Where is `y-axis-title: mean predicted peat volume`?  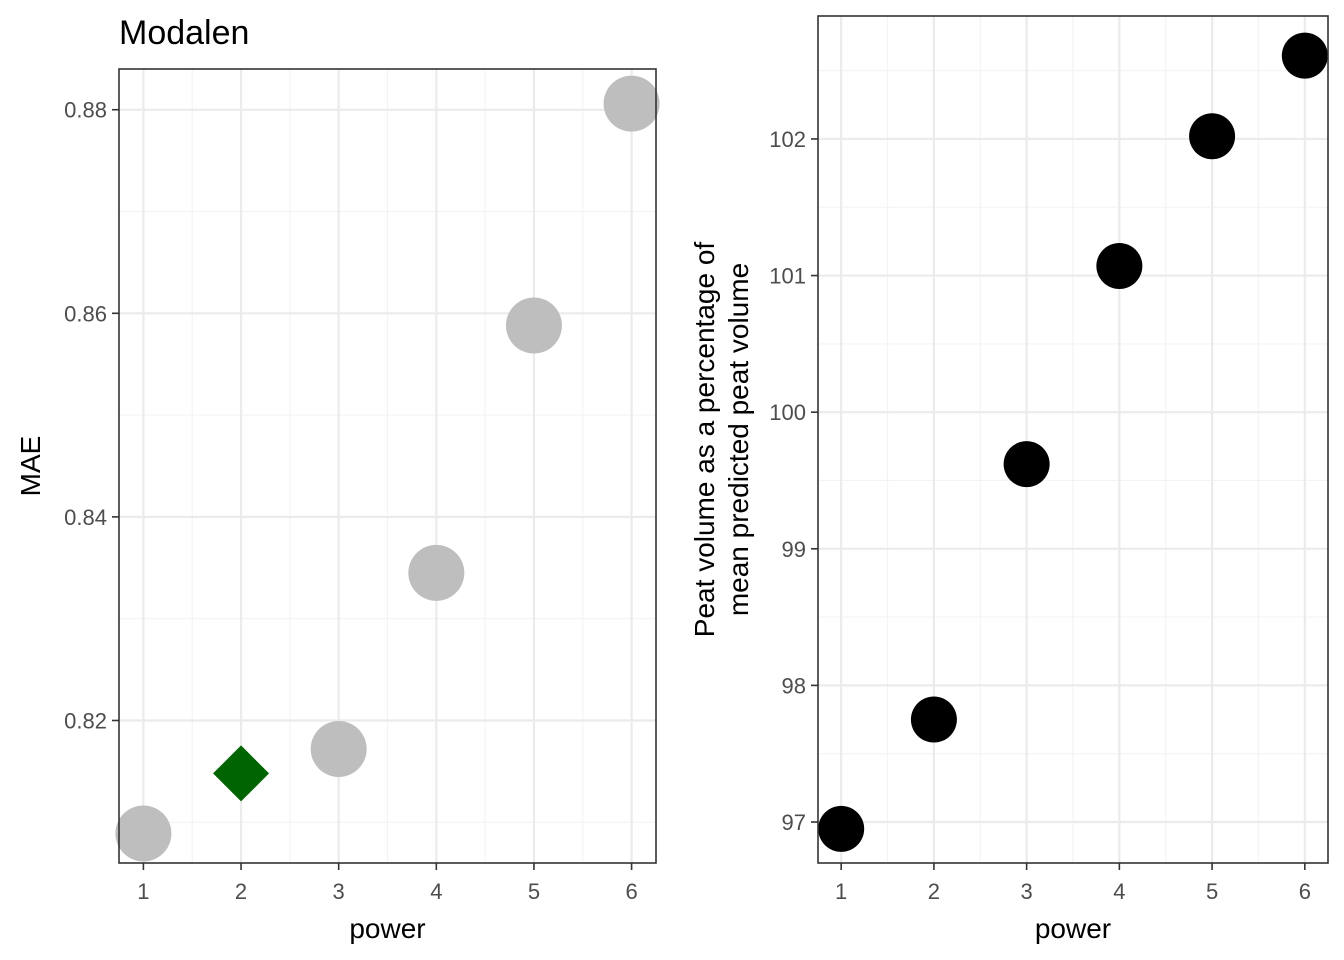
y-axis-title: mean predicted peat volume is located at coordinates (738, 439).